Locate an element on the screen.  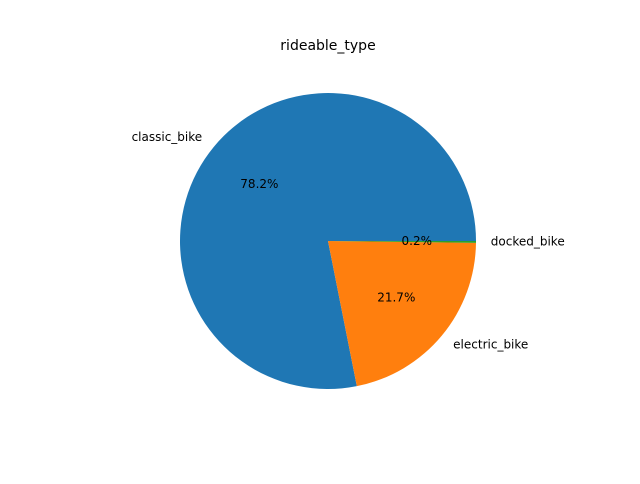
slice-pct-docked-bike: 0.2% is located at coordinates (417, 241).